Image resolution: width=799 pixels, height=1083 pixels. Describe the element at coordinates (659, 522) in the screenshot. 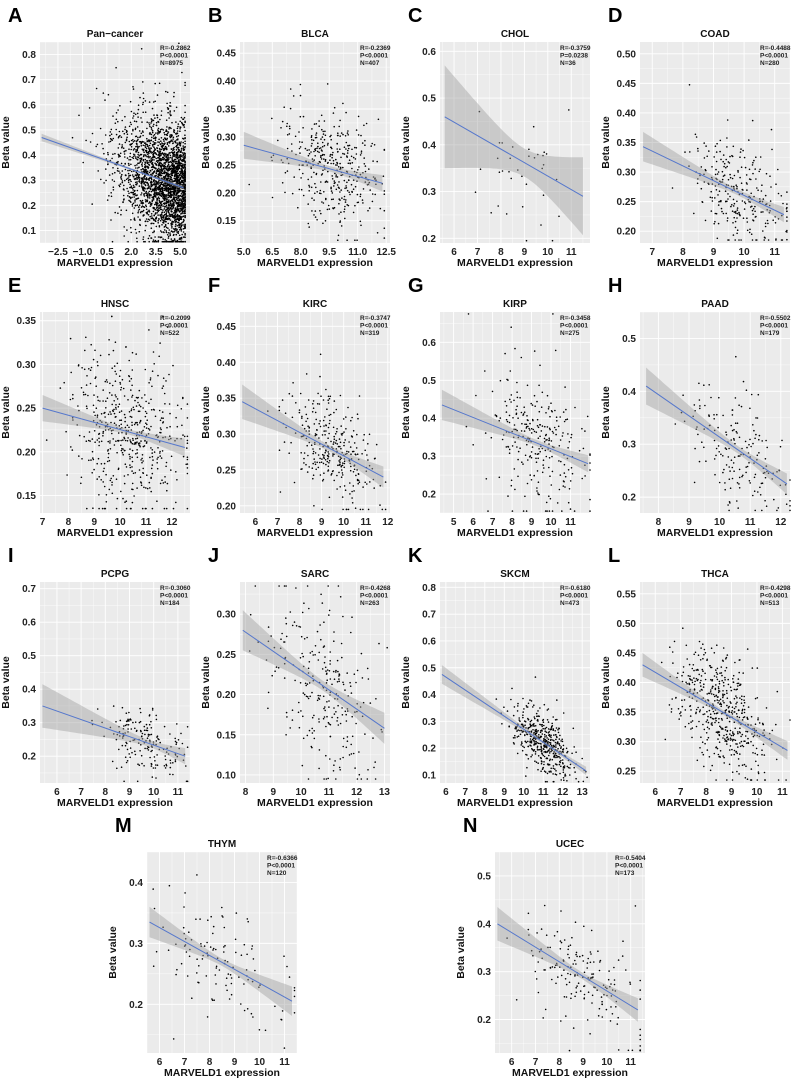

I see `x-tick-label: 8` at that location.